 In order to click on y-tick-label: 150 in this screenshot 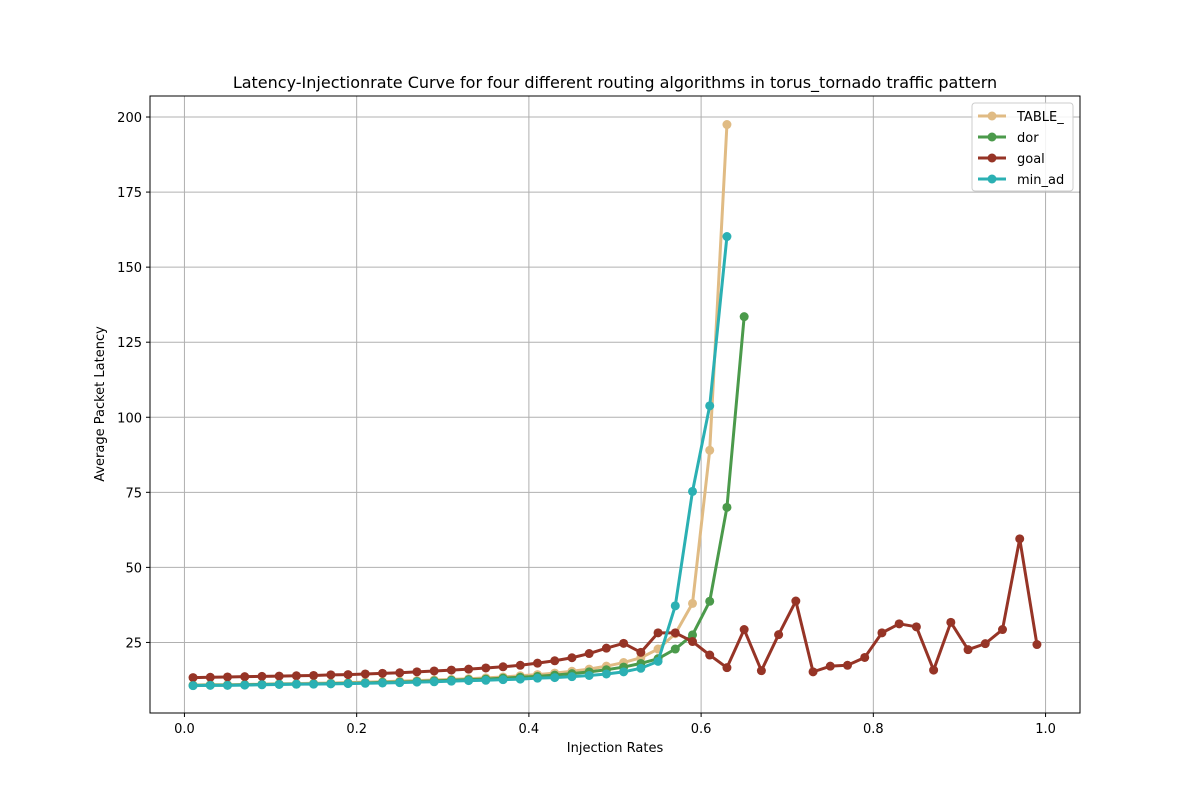, I will do `click(129, 268)`.